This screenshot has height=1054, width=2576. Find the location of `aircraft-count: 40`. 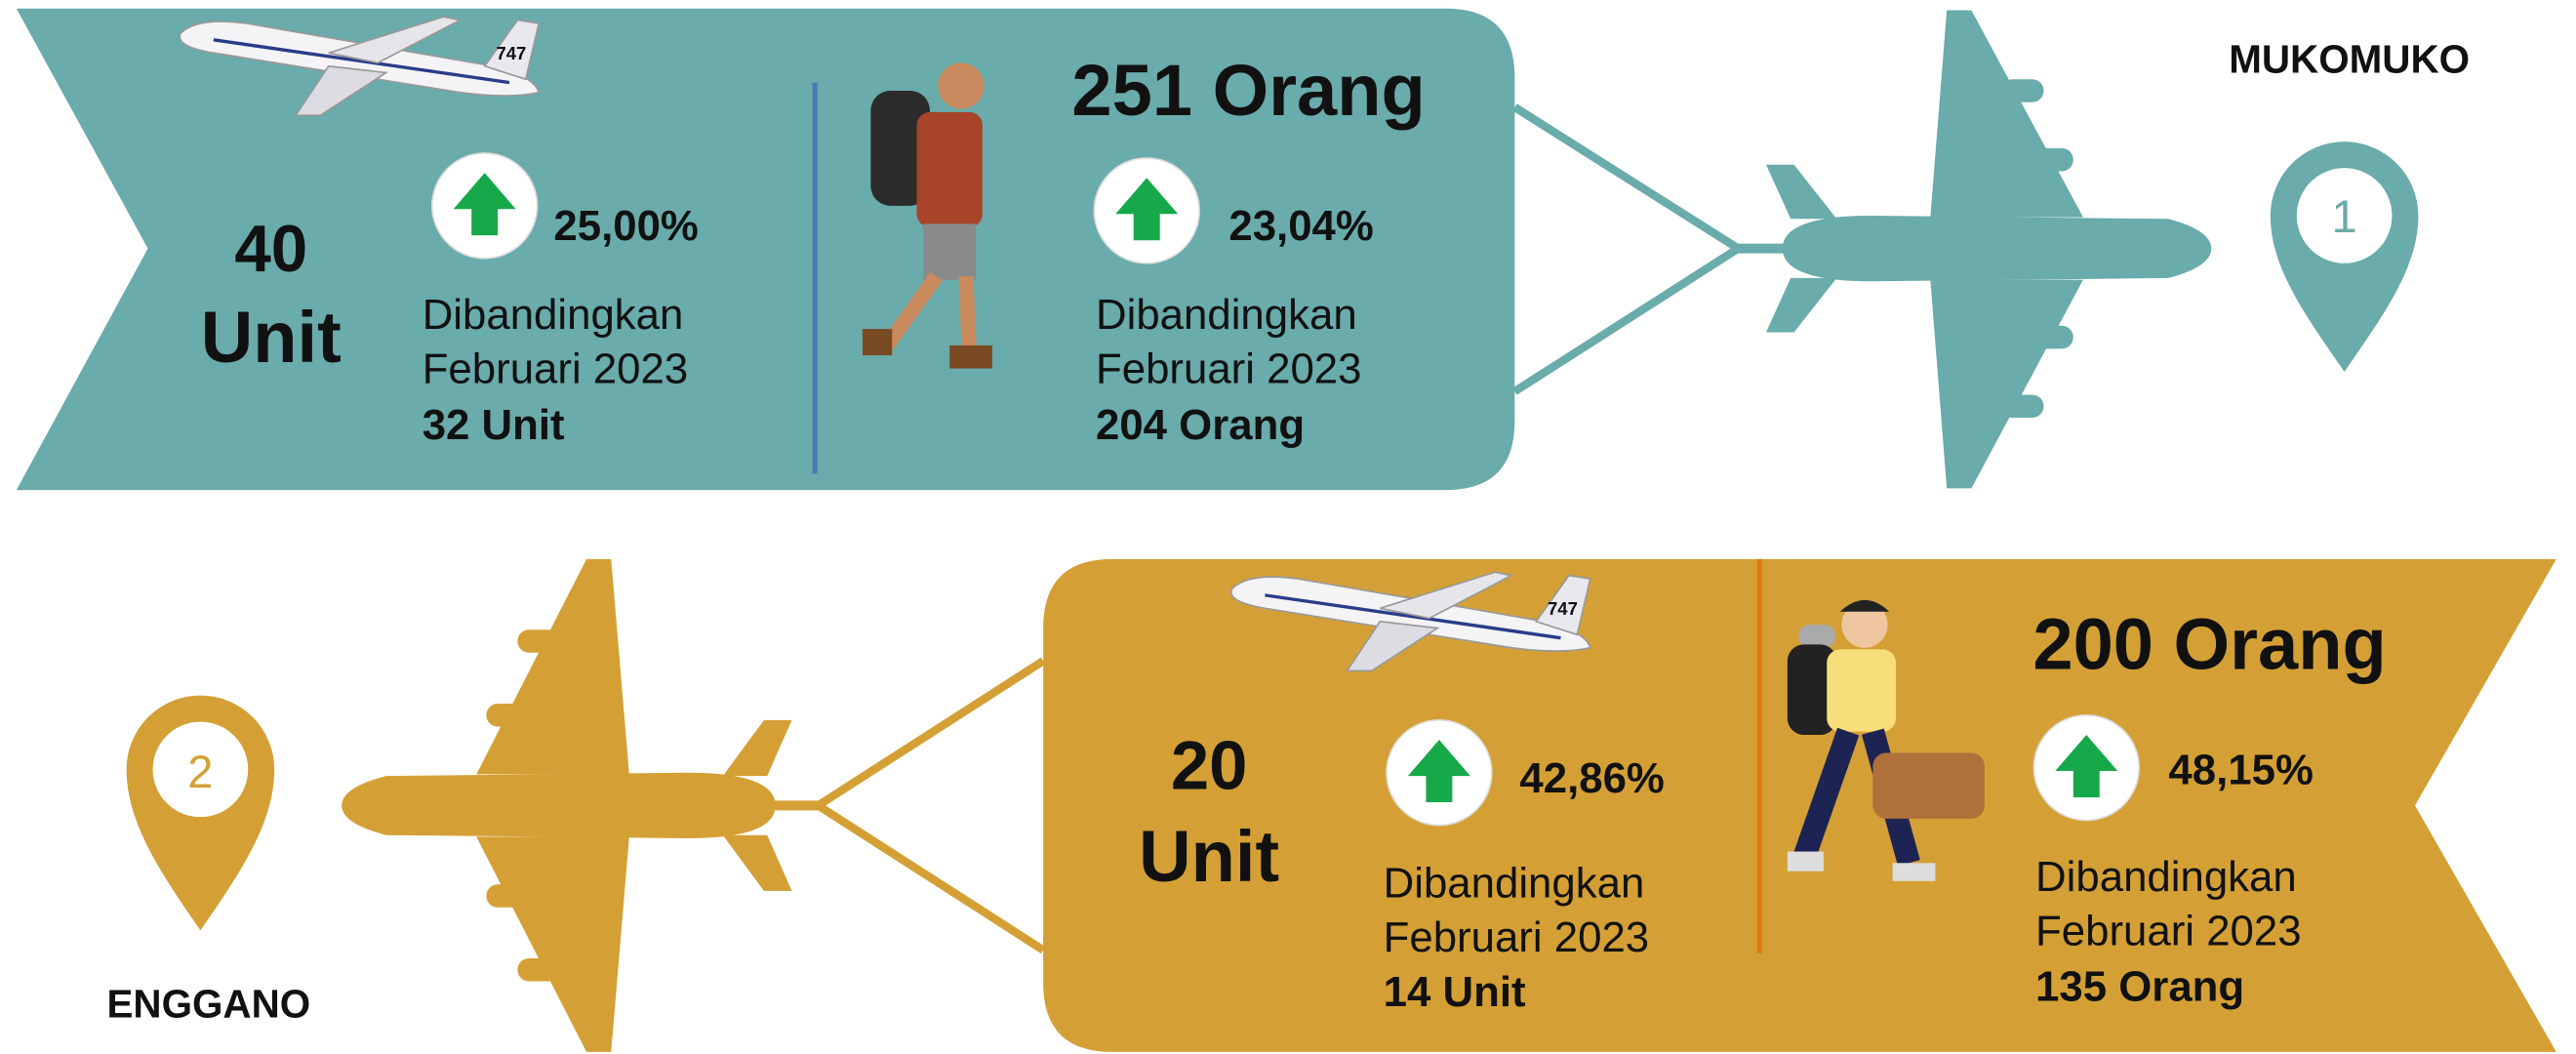

aircraft-count: 40 is located at coordinates (270, 249).